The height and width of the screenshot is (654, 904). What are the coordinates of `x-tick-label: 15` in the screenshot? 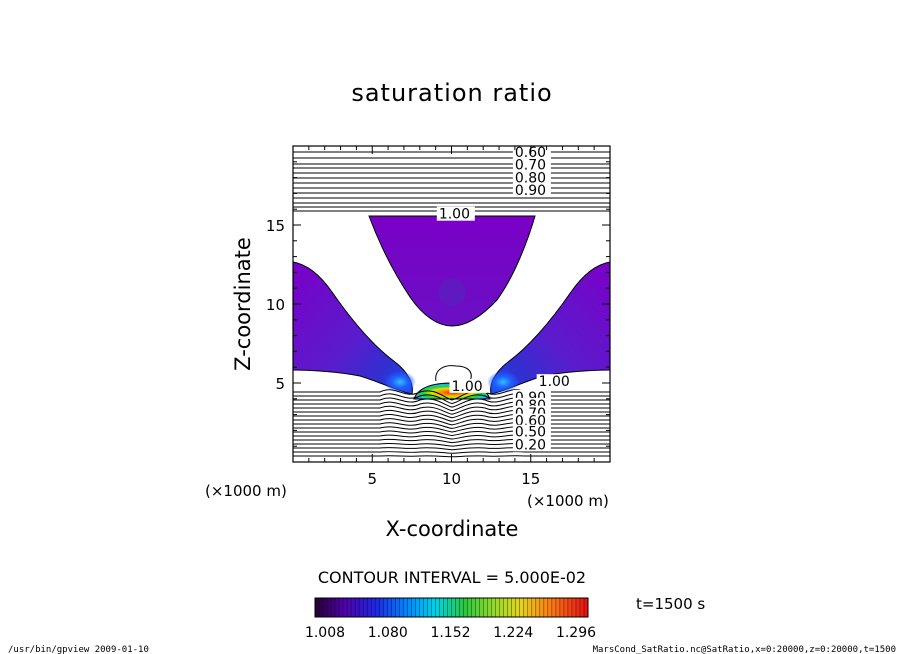 It's located at (530, 479).